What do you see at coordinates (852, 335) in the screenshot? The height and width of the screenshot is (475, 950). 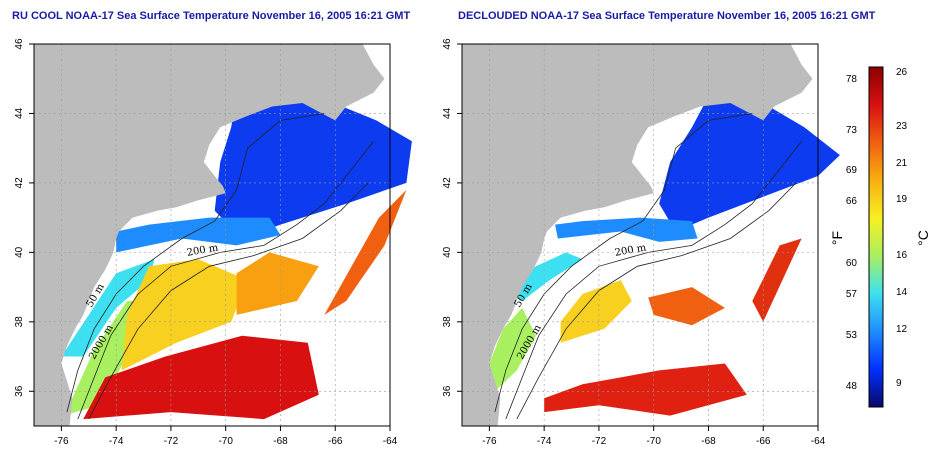 I see `colorbar-fahrenheit-tick: 53` at bounding box center [852, 335].